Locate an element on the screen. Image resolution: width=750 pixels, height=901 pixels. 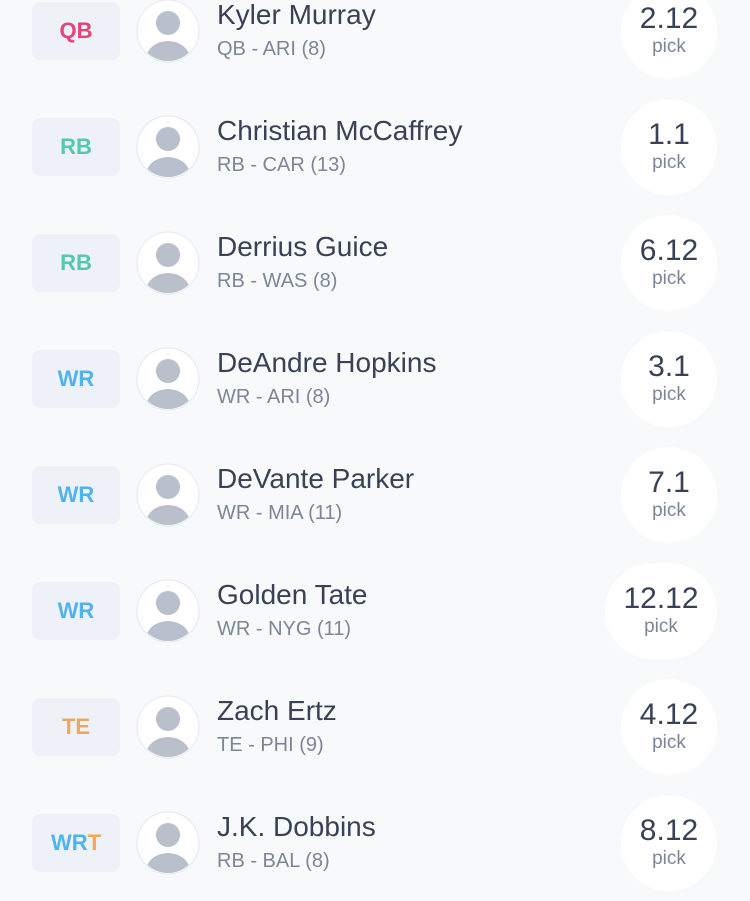
pick-circle: 12.12 pick is located at coordinates (661, 611).